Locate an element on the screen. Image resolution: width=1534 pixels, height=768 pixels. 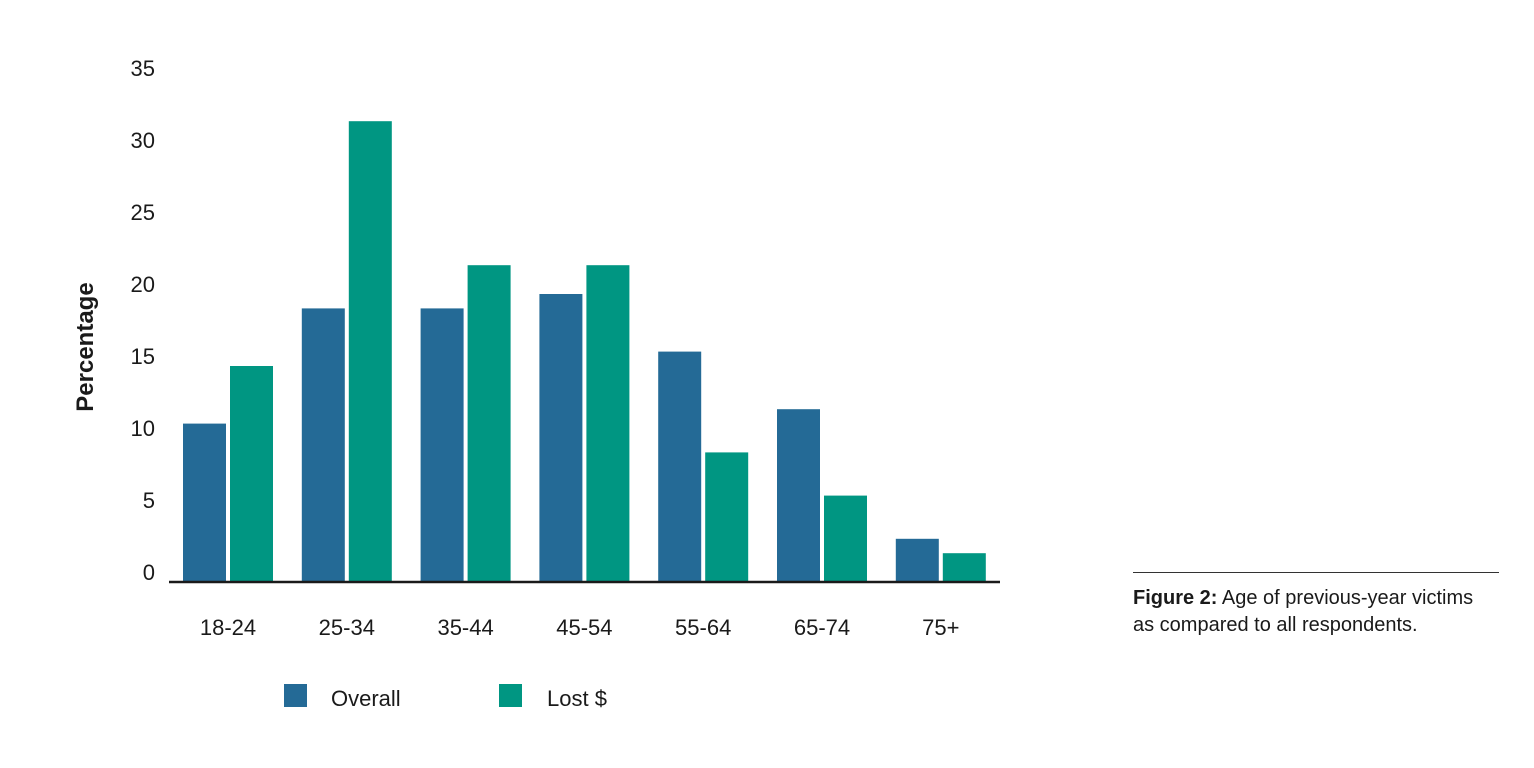
y-tick-label: 25 is located at coordinates (143, 212).